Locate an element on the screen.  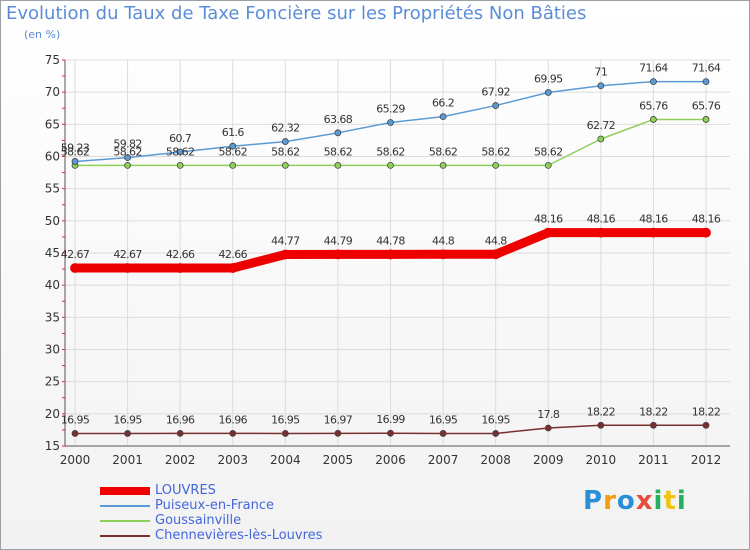
x-tick-label: 2003 is located at coordinates (232, 460).